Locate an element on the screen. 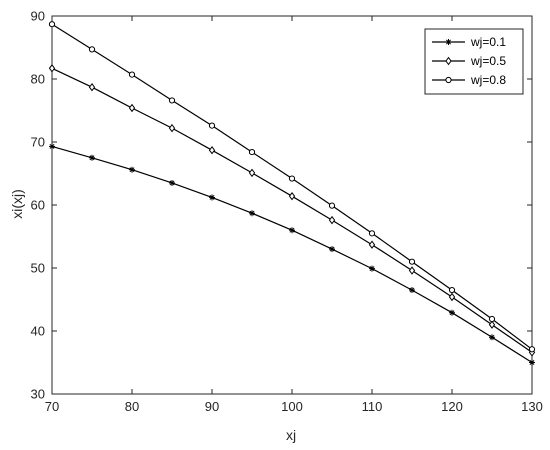  legend-label: wj=0.1 is located at coordinates (488, 42).